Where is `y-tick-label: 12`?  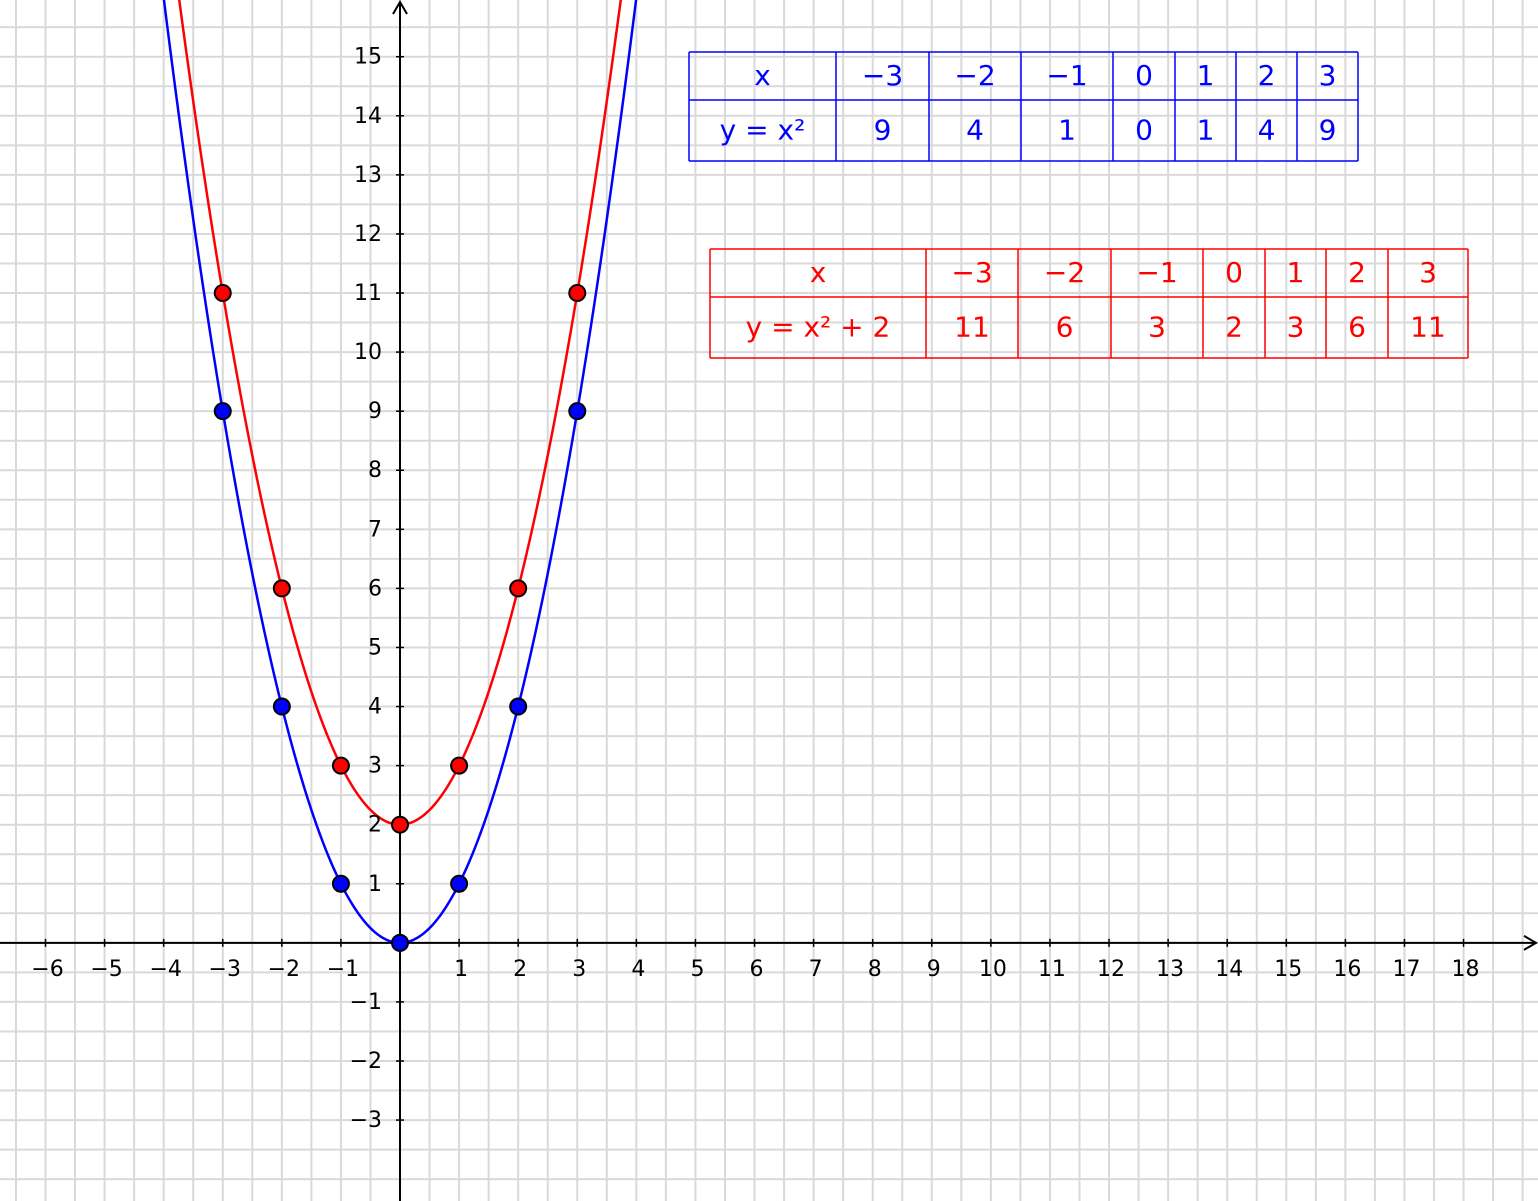
y-tick-label: 12 is located at coordinates (368, 234).